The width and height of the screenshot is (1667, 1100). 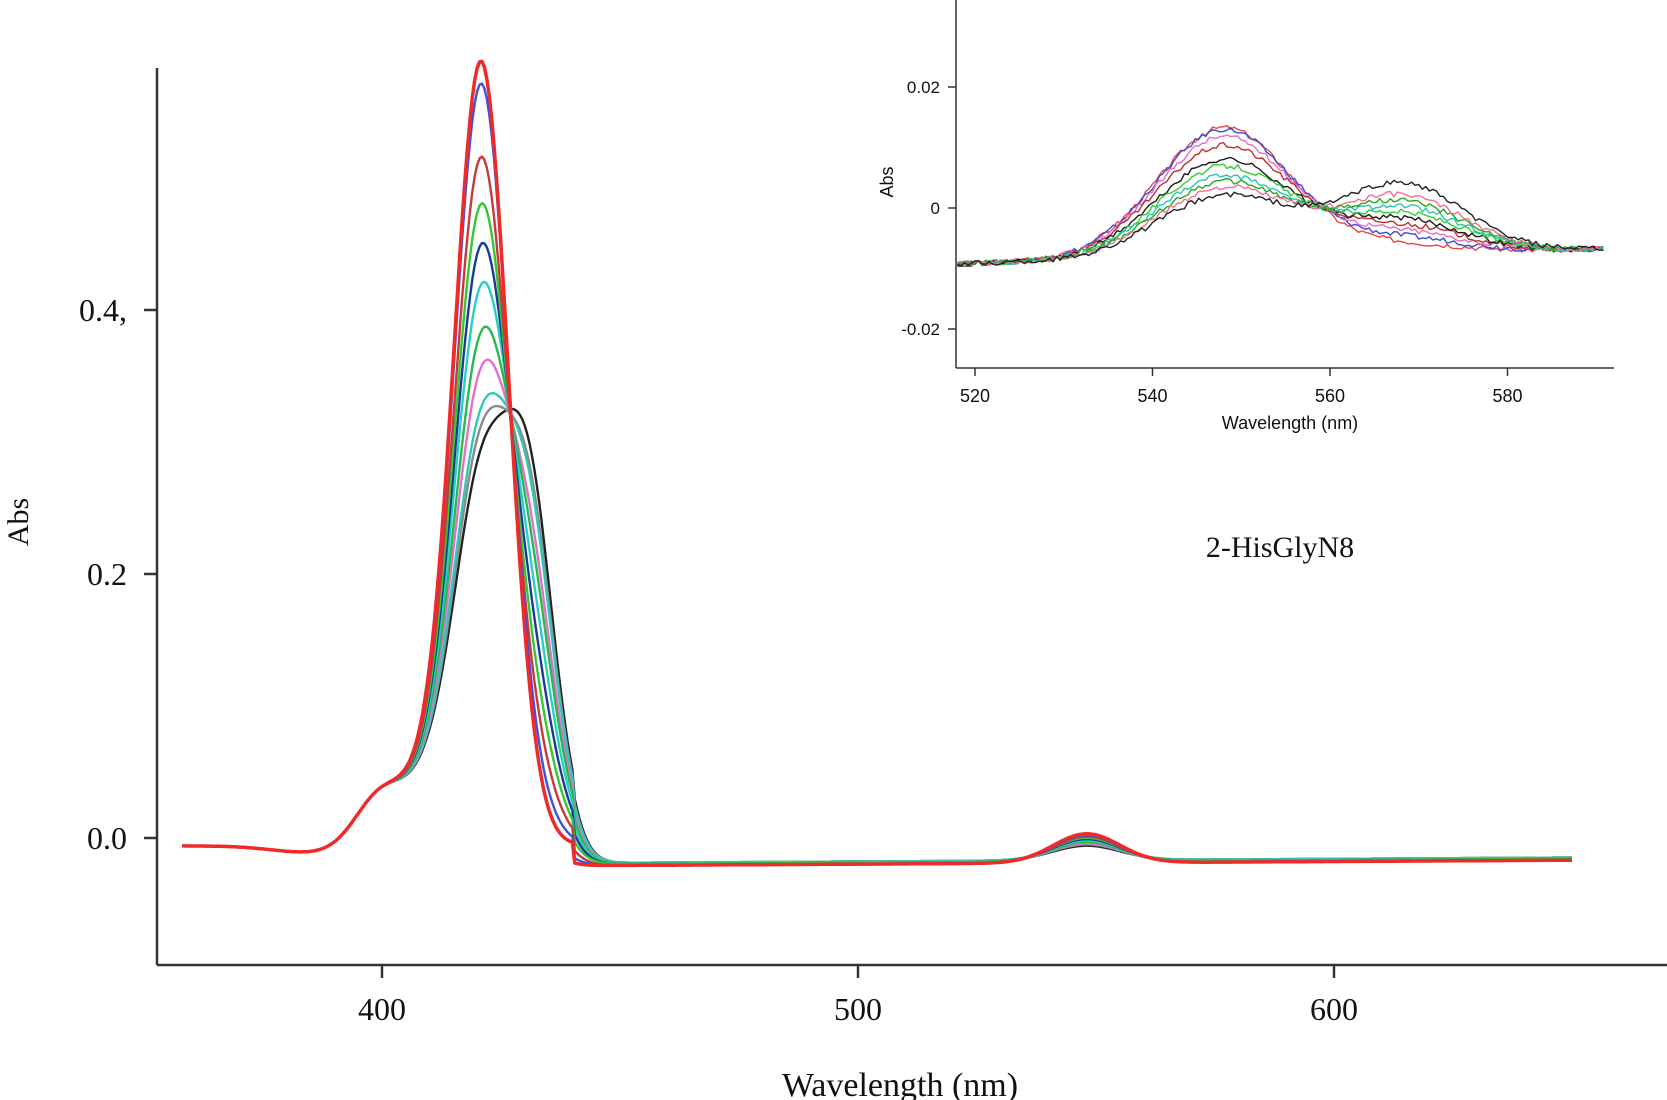 What do you see at coordinates (1280, 547) in the screenshot?
I see `sample-annotation: 2-HisGlyN8` at bounding box center [1280, 547].